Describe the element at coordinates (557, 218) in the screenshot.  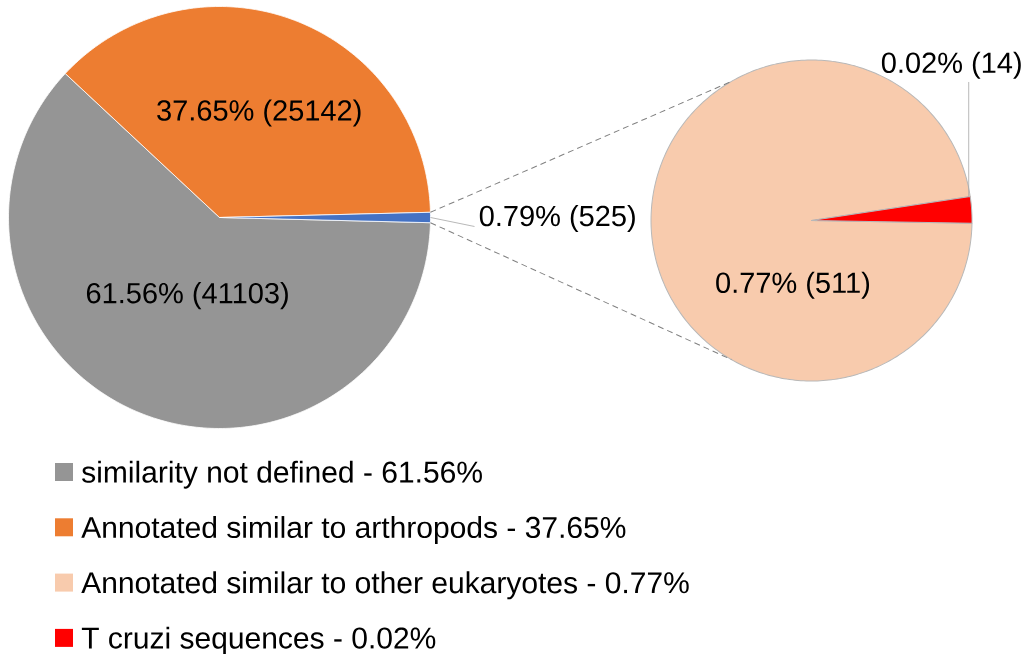
I see `data-label: 0.79% (525)` at that location.